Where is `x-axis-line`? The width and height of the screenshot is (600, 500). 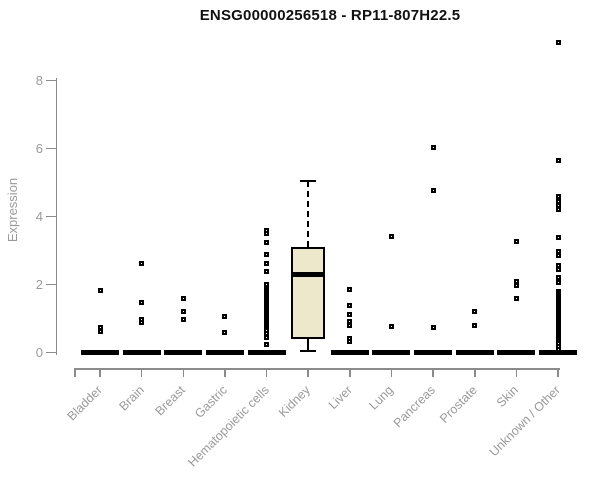
x-axis-line is located at coordinates (317, 369).